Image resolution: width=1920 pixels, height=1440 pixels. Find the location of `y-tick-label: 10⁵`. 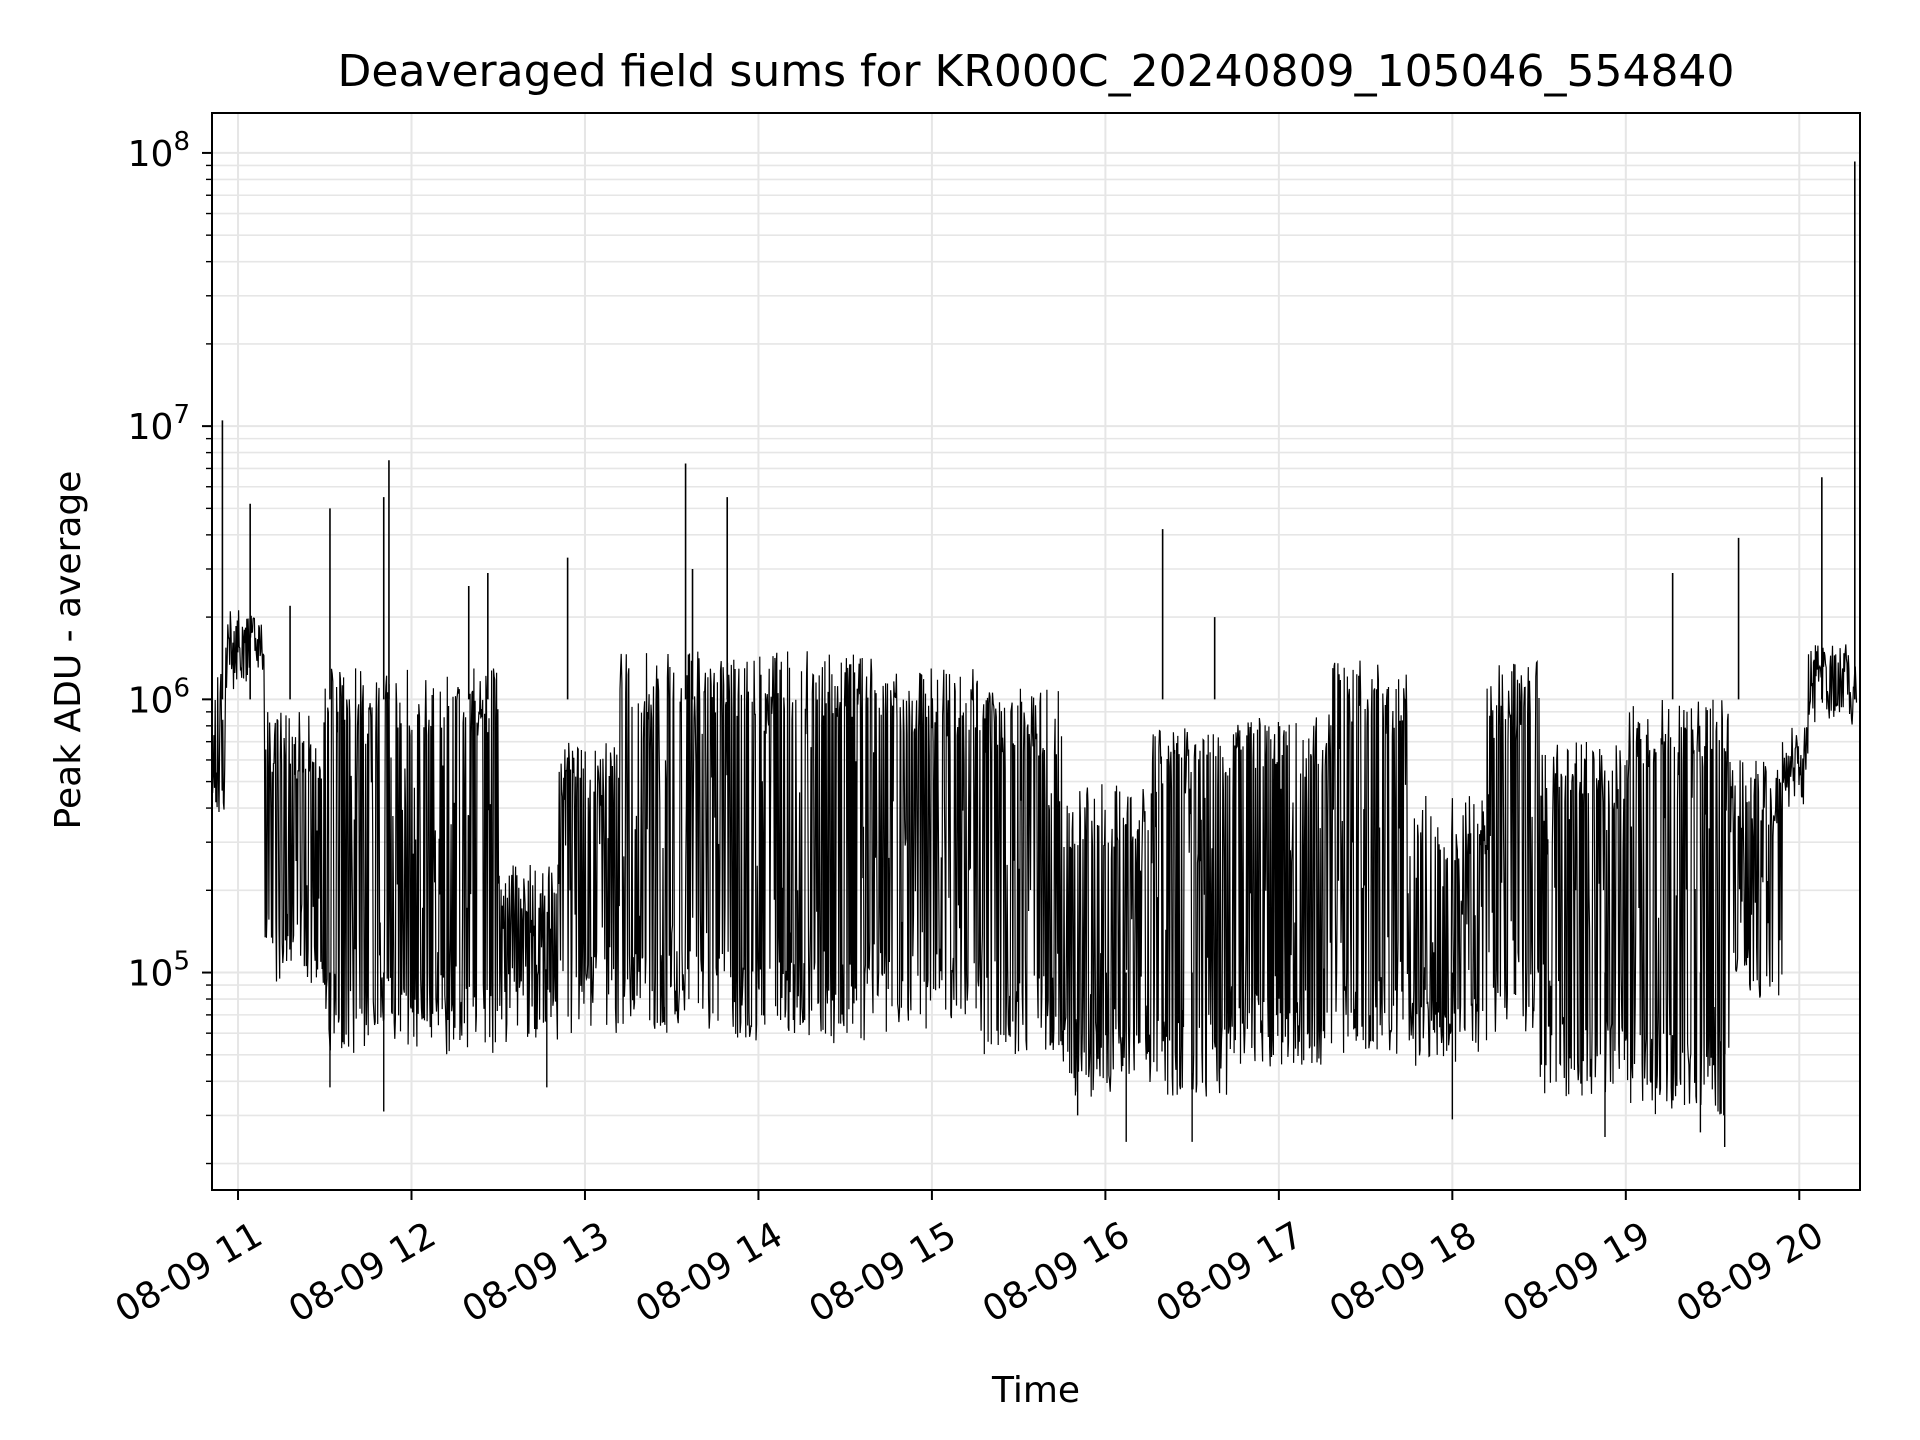

y-tick-label: 10⁵ is located at coordinates (159, 971).